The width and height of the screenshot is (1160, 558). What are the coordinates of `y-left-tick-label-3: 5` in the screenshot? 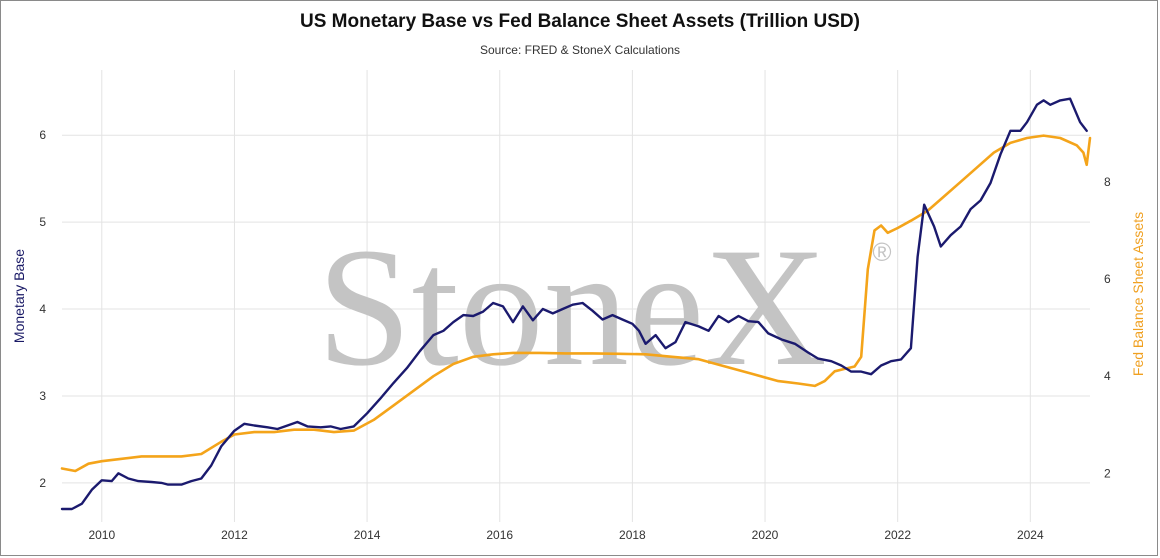 It's located at (42, 222).